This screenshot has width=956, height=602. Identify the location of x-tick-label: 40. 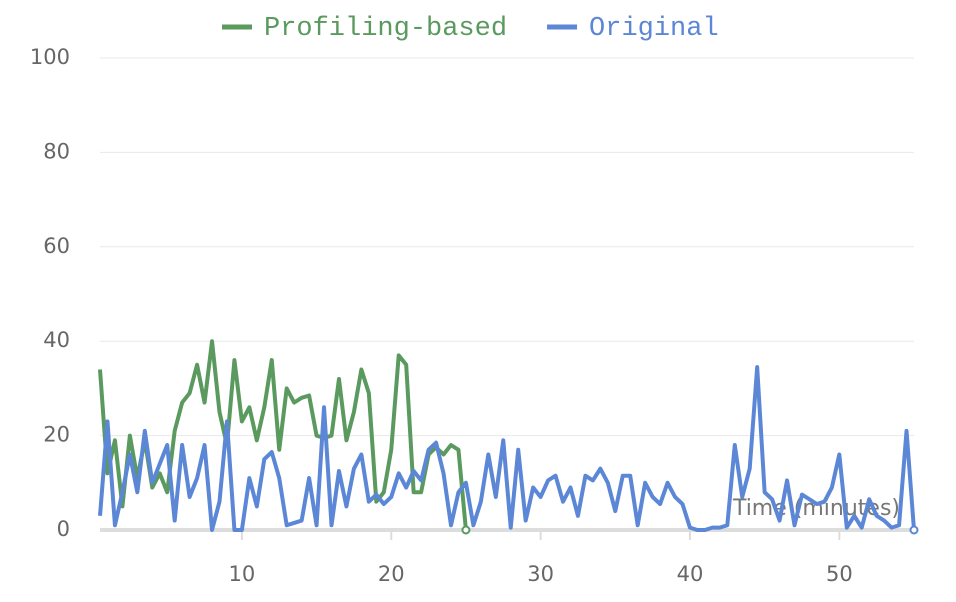
(690, 574).